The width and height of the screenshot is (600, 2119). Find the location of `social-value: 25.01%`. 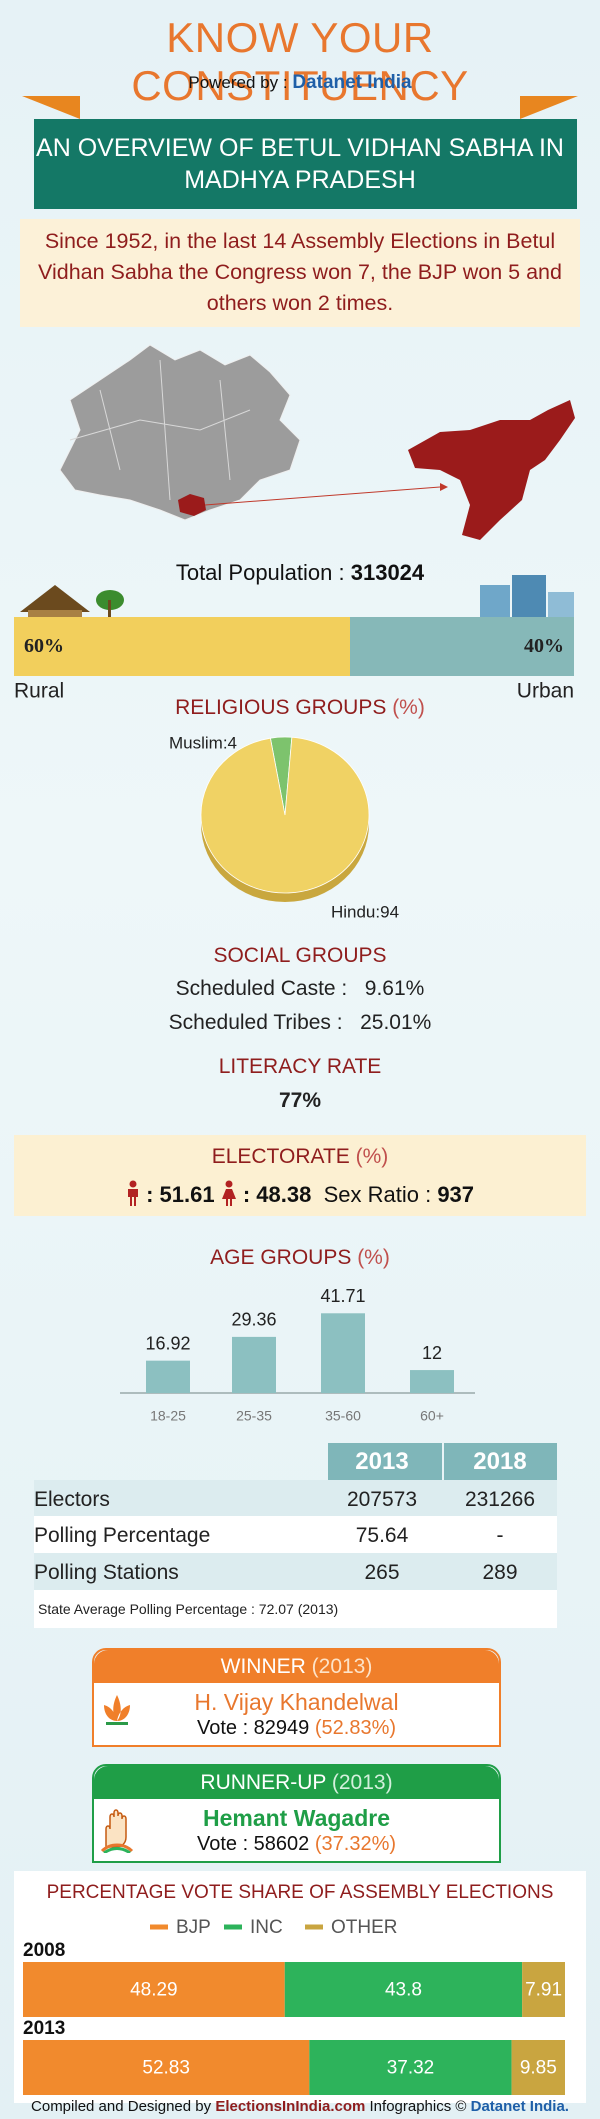

social-value: 25.01% is located at coordinates (396, 1022).